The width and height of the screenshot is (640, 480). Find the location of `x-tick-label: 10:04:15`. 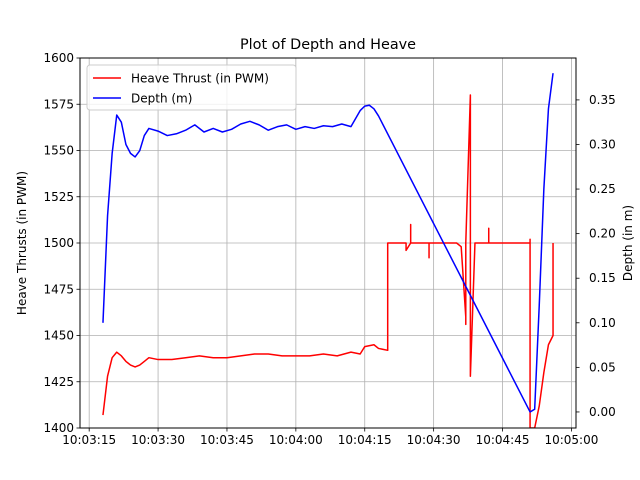

x-tick-label: 10:04:15 is located at coordinates (365, 440).